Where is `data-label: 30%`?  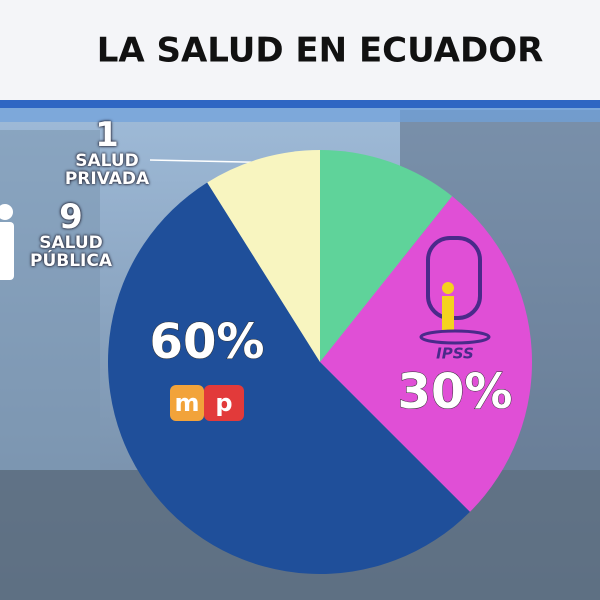 data-label: 30% is located at coordinates (455, 392).